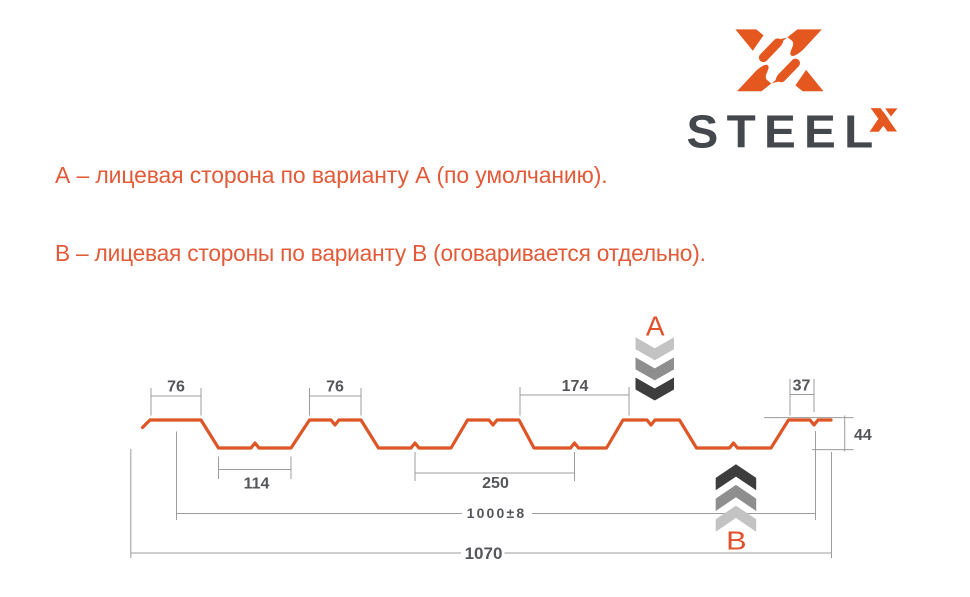  Describe the element at coordinates (497, 513) in the screenshot. I see `svg-text: 1000±8` at that location.